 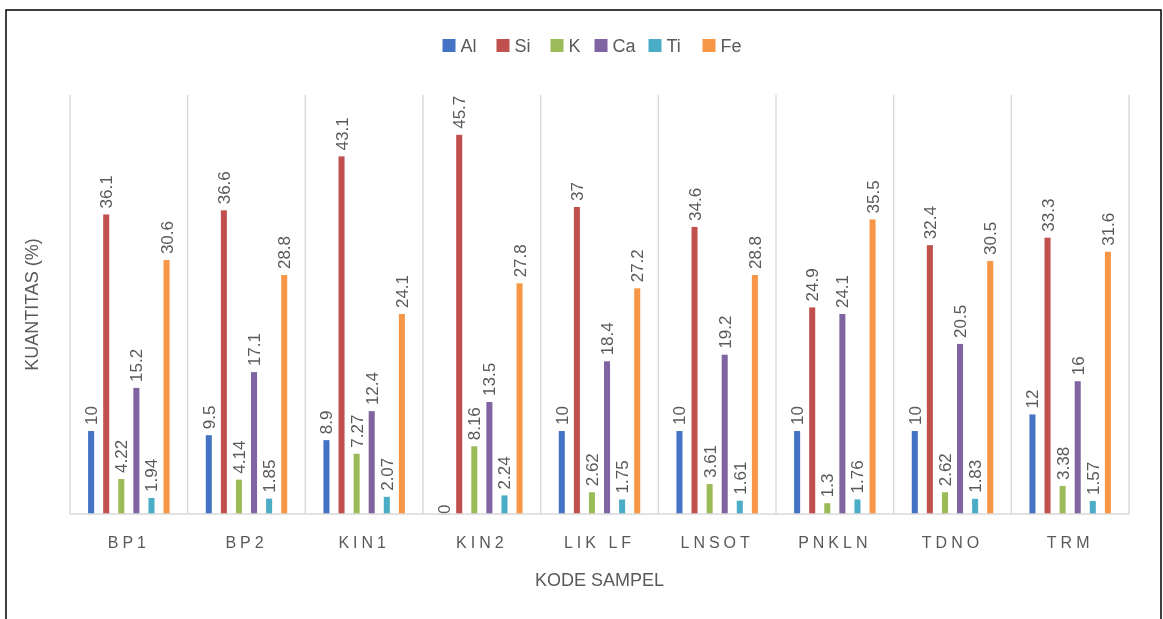 What do you see at coordinates (673, 46) in the screenshot?
I see `legend-label: Ti` at bounding box center [673, 46].